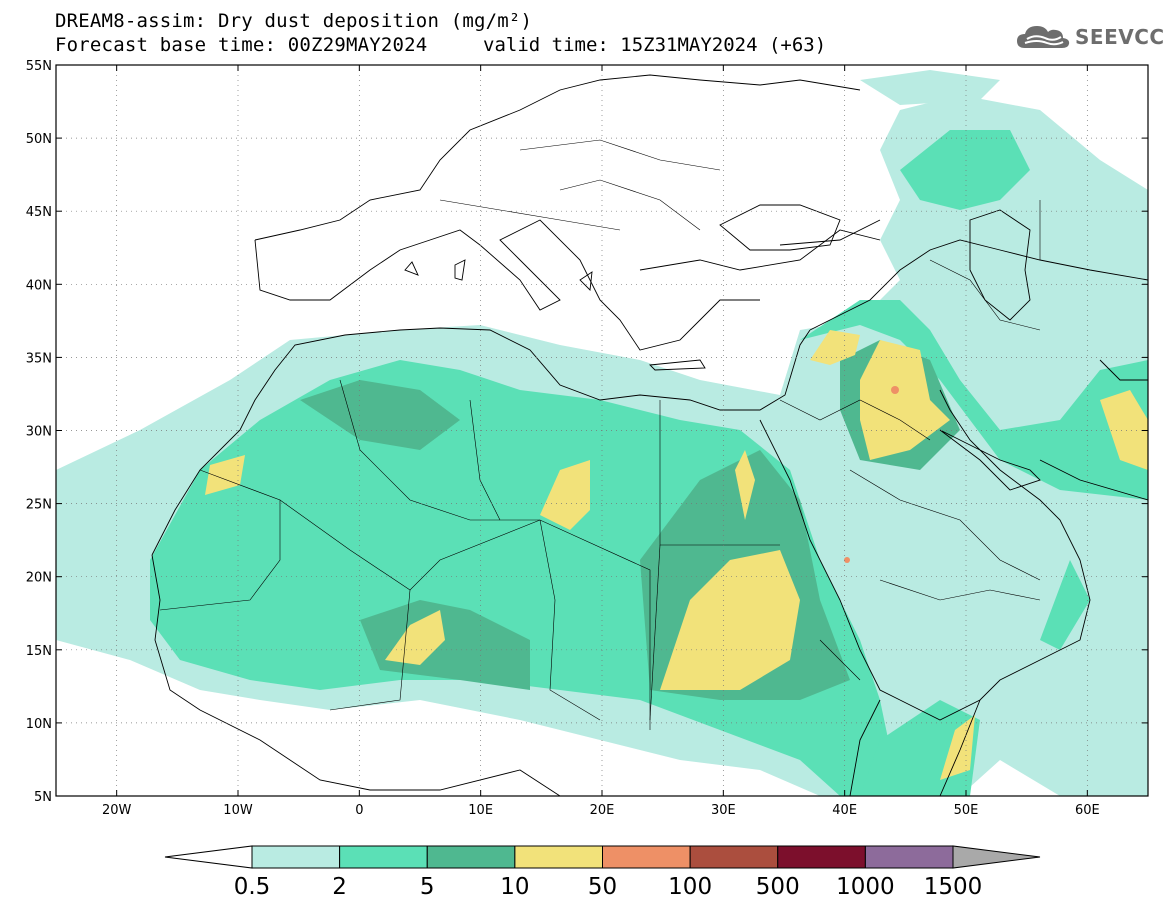 Image resolution: width=1165 pixels, height=907 pixels. What do you see at coordinates (565, 495) in the screenshot?
I see `dust-level-4c` at bounding box center [565, 495].